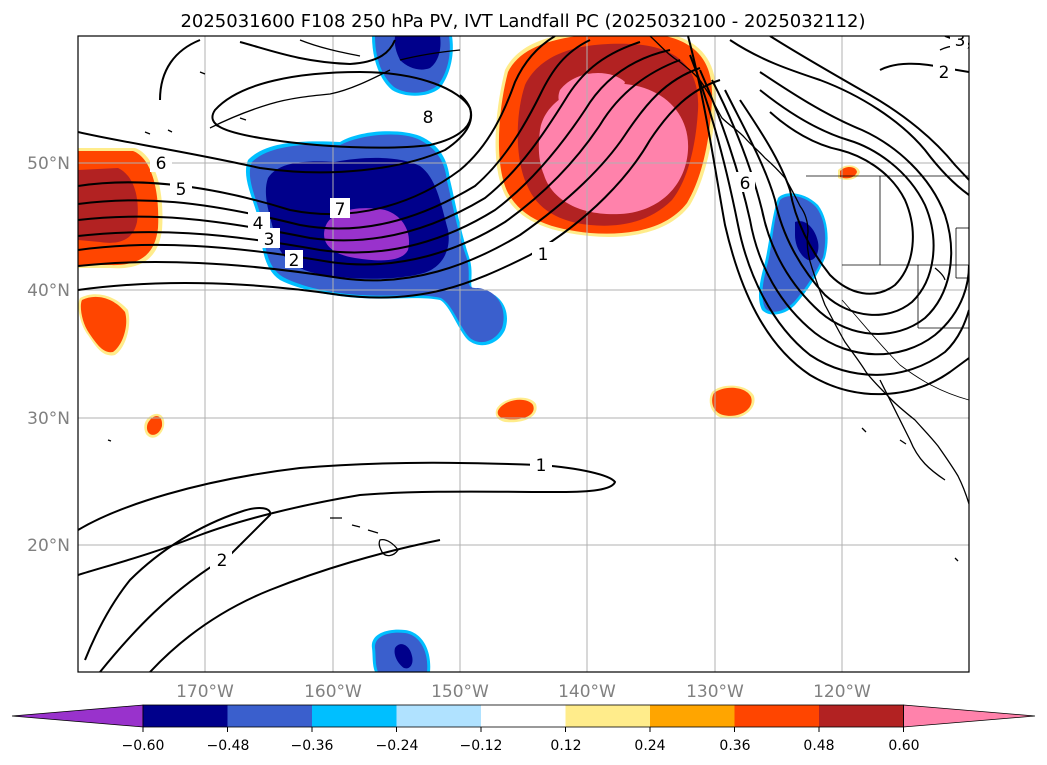  I want to click on lon-label: 140°W, so click(587, 692).